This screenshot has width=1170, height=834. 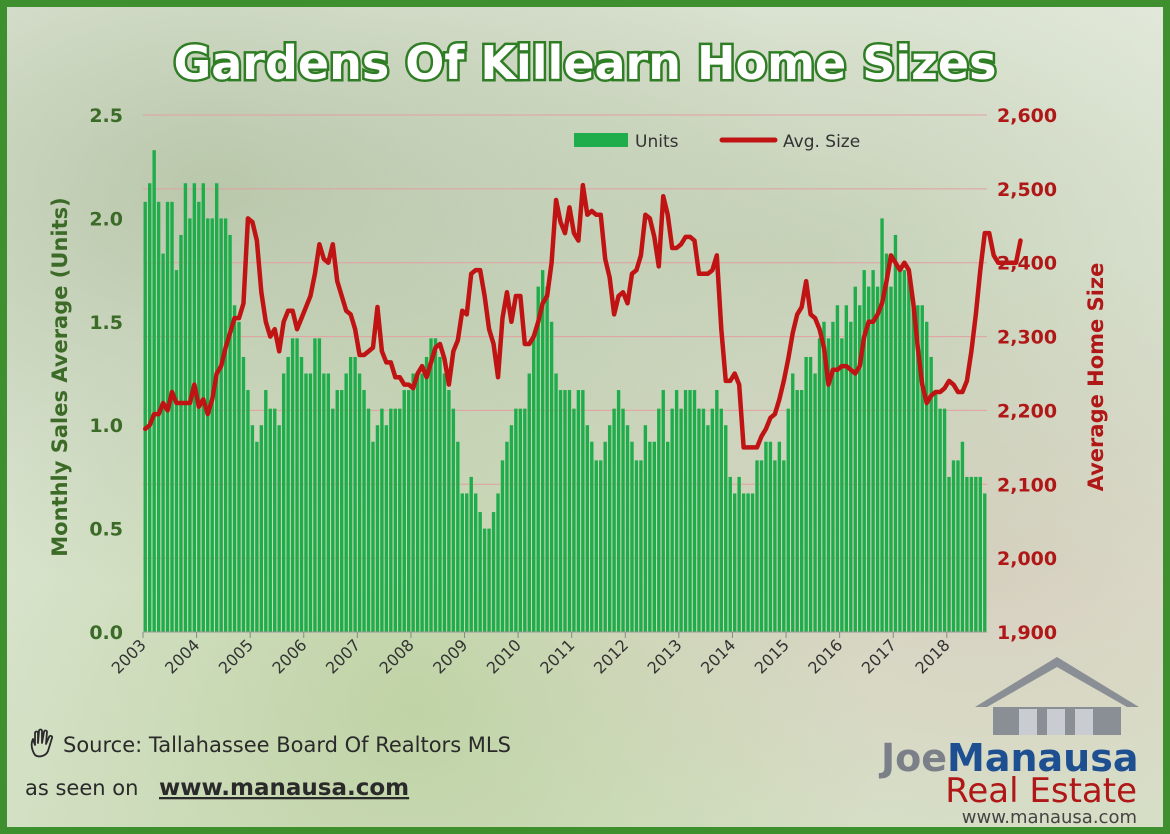 I want to click on left-tick-label: 0.5, so click(x=106, y=530).